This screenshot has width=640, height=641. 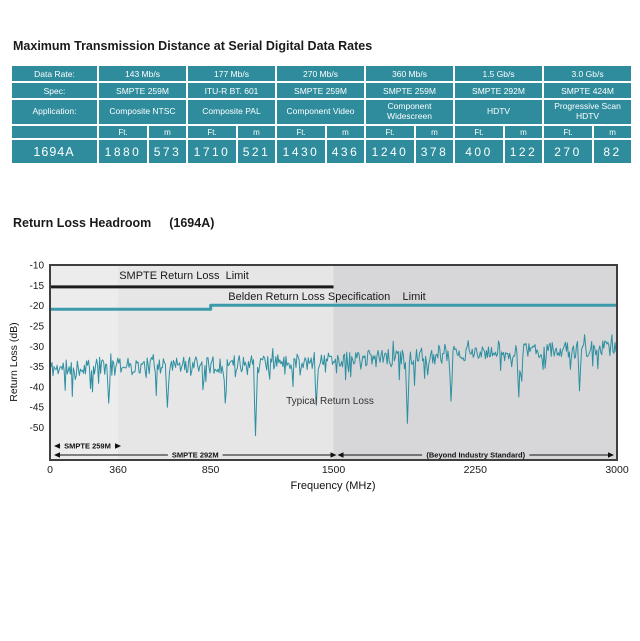 What do you see at coordinates (54, 151) in the screenshot?
I see `product-cell: 1694A` at bounding box center [54, 151].